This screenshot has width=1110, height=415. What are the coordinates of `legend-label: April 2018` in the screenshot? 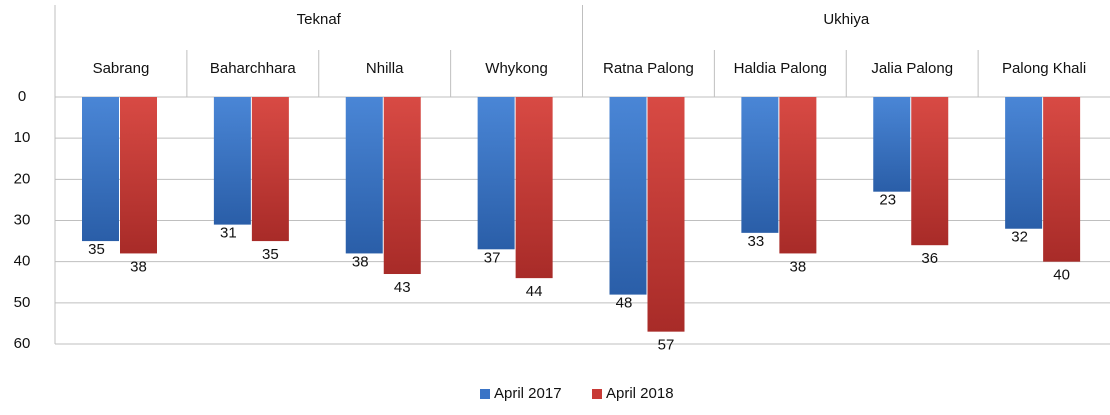 It's located at (640, 393).